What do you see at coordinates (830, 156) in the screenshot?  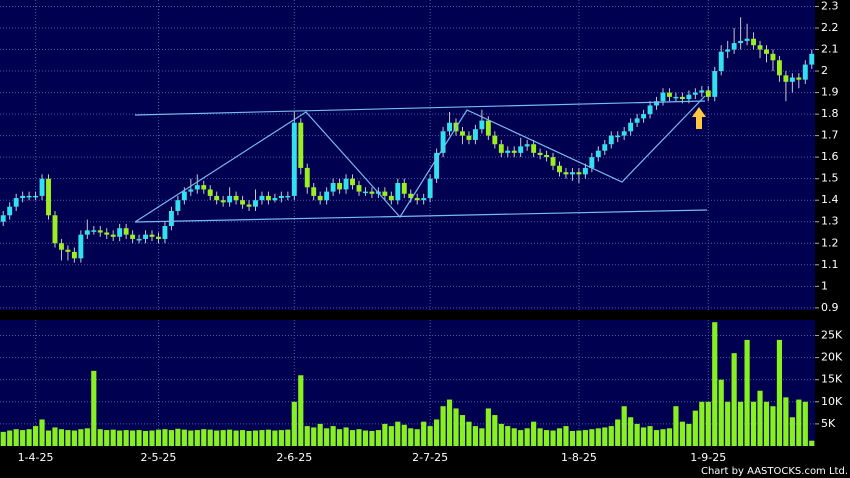 I see `y-tick-label: 1.6` at bounding box center [830, 156].